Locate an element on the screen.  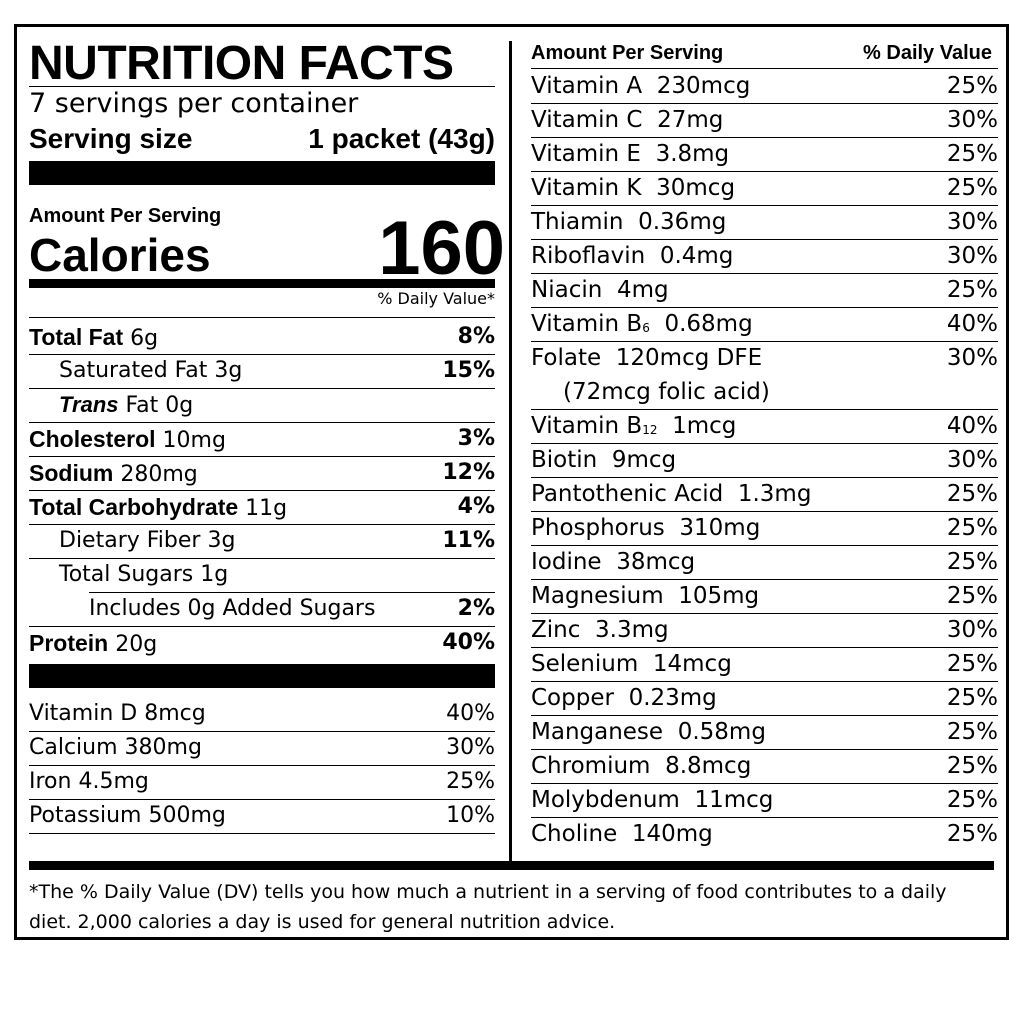
vitamin-name: Zinc is located at coordinates (556, 630).